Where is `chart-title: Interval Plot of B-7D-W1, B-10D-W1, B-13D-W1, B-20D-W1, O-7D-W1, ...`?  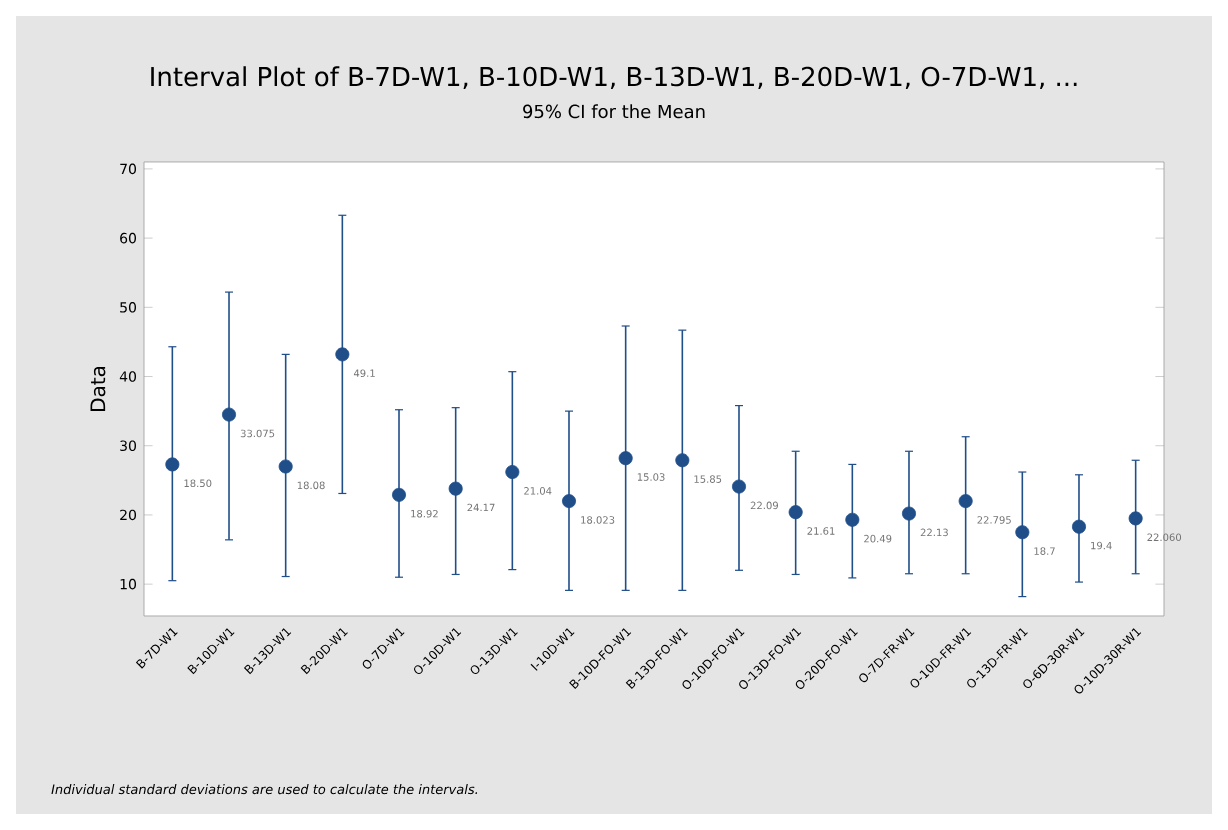
chart-title: Interval Plot of B-7D-W1, B-10D-W1, B-13D-W1, B-20D-W1, O-7D-W1, ... is located at coordinates (614, 77).